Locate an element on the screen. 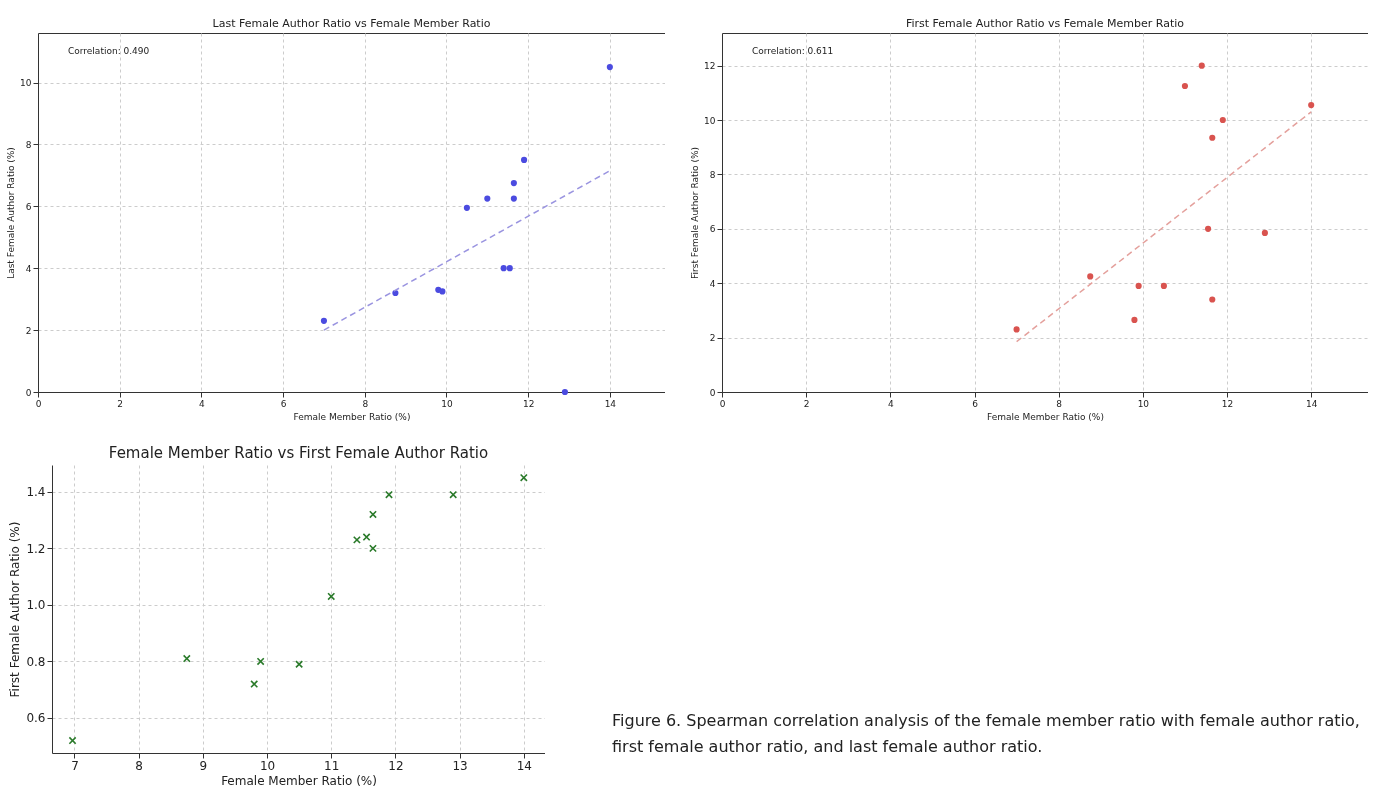 The image size is (1396, 798). y-tick-label: 12 is located at coordinates (710, 66).